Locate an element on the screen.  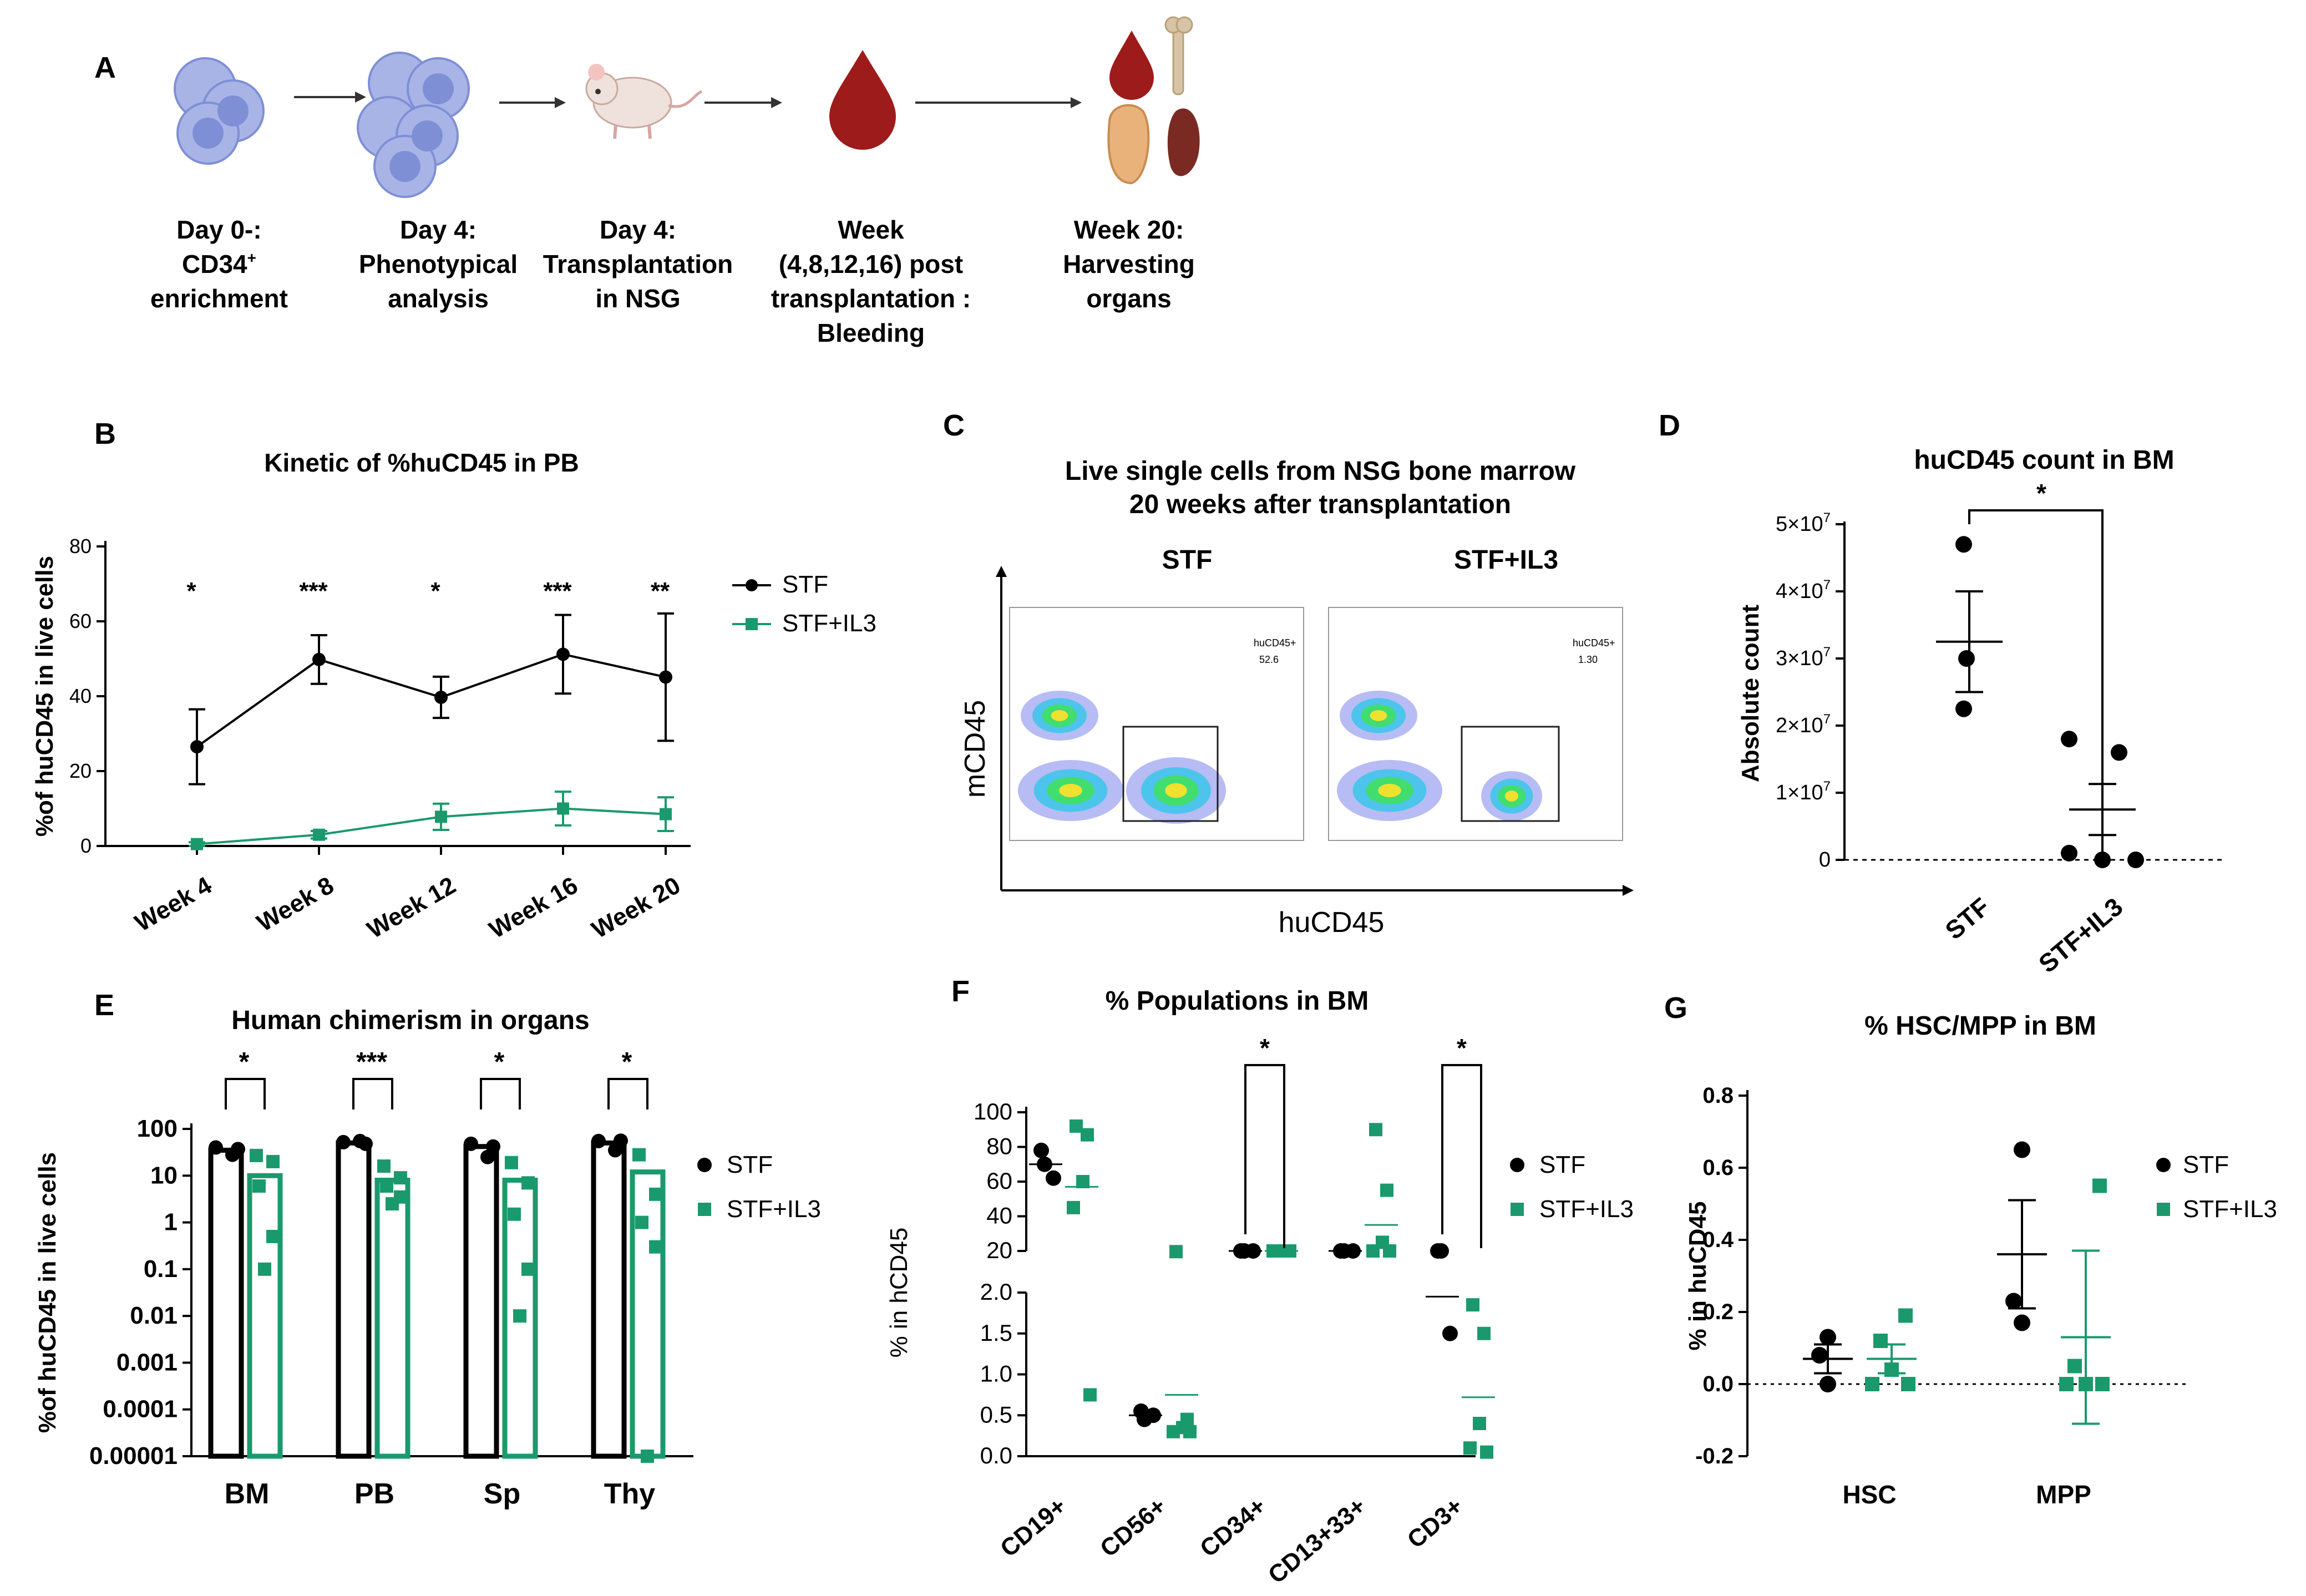
x-tick-label: STF is located at coordinates (1967, 918).